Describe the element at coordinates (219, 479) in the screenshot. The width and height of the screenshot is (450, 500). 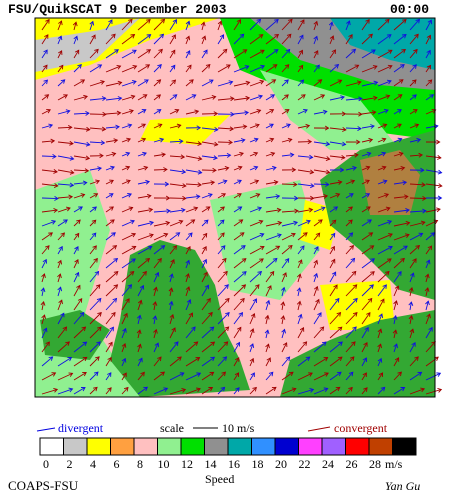
I see `colorbar-title: Speed` at that location.